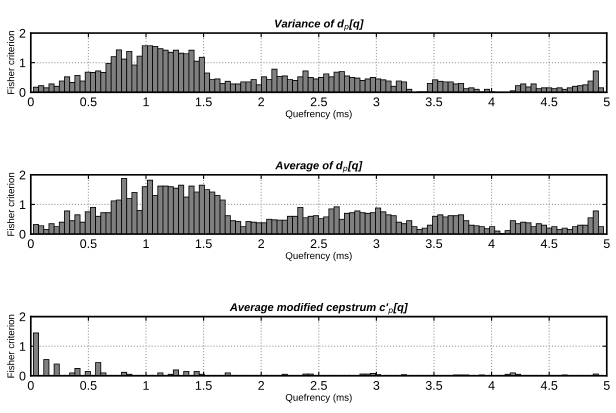  What do you see at coordinates (318, 167) in the screenshot?
I see `chart-title: Average of d$_{p}$[q]` at bounding box center [318, 167].